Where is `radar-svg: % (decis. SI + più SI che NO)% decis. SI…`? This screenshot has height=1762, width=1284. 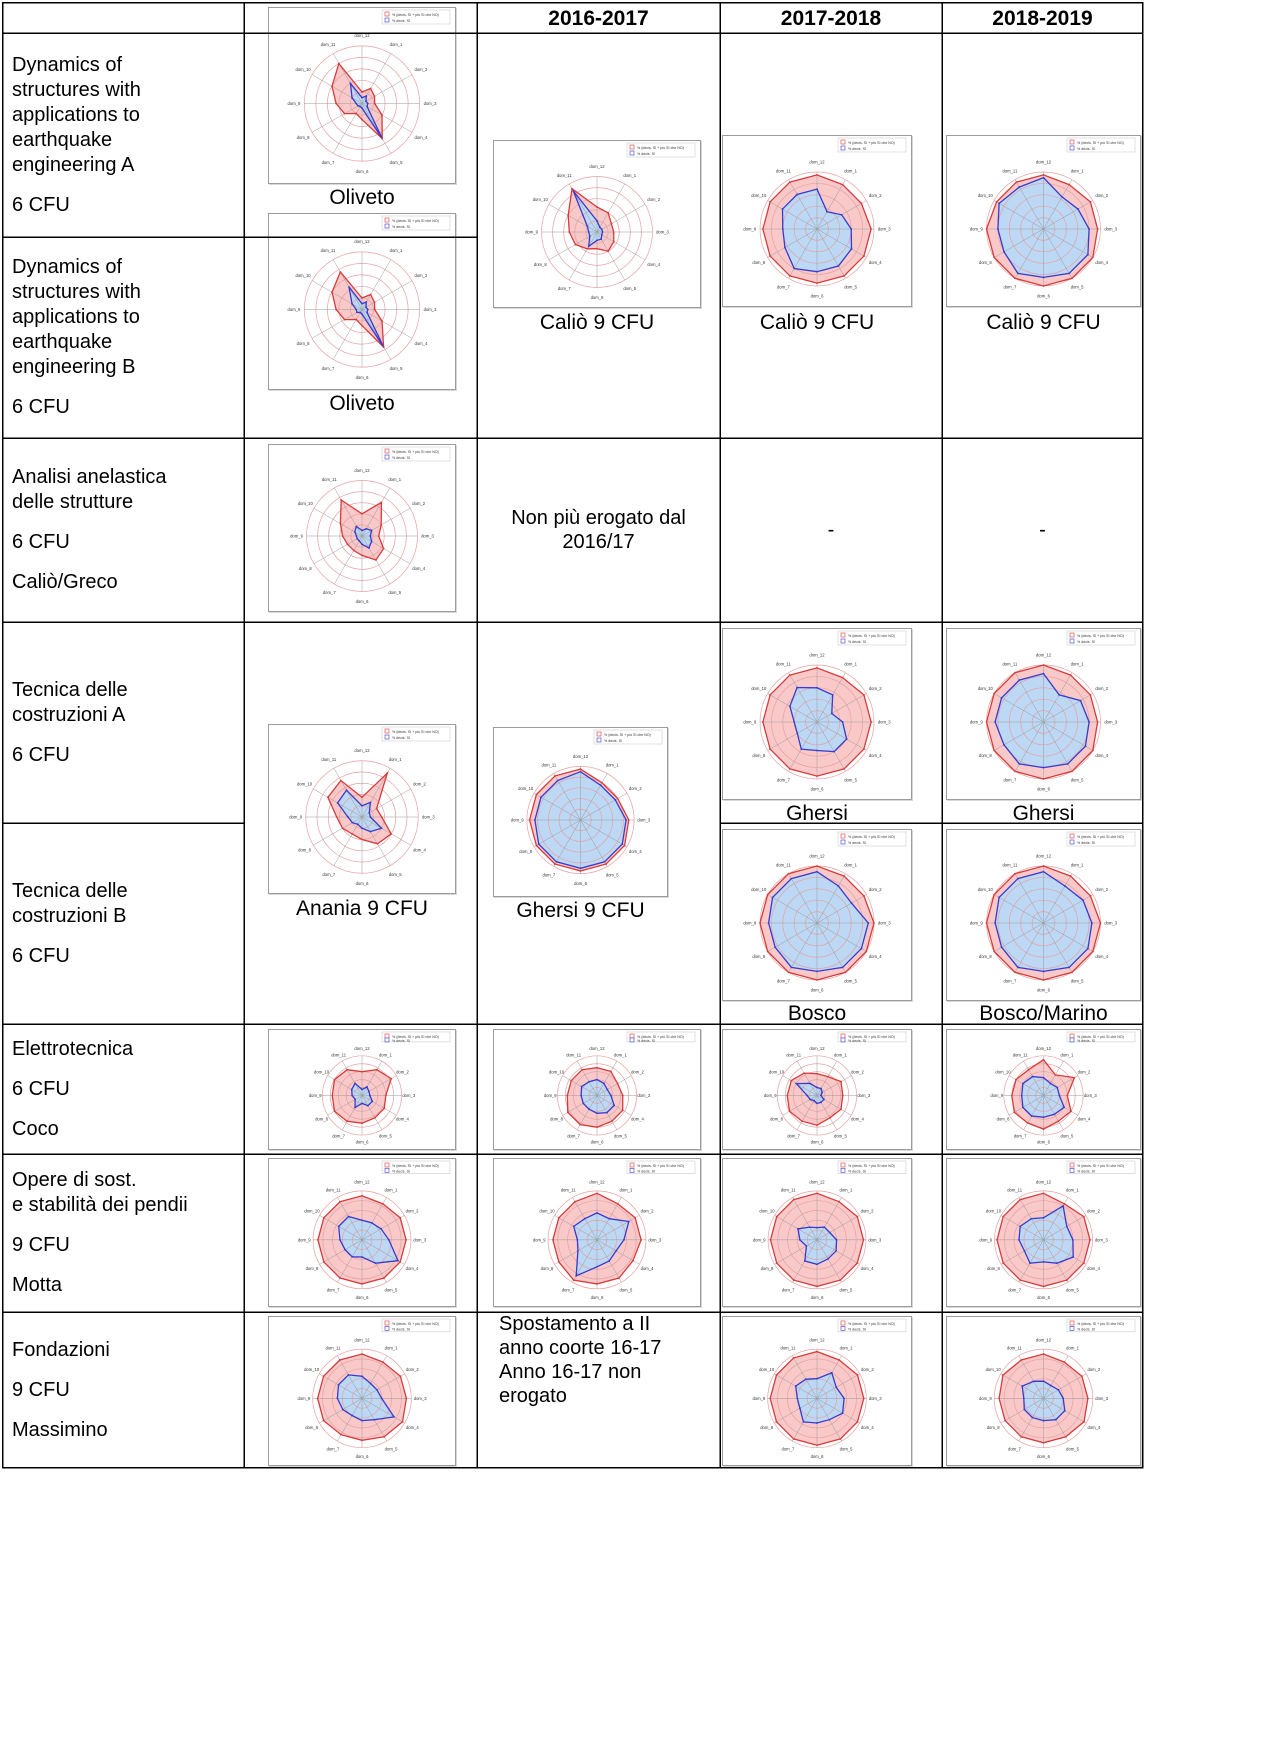 radar-svg: % (decis. SI + più SI che NO)% decis. SI… is located at coordinates (829, 1388).